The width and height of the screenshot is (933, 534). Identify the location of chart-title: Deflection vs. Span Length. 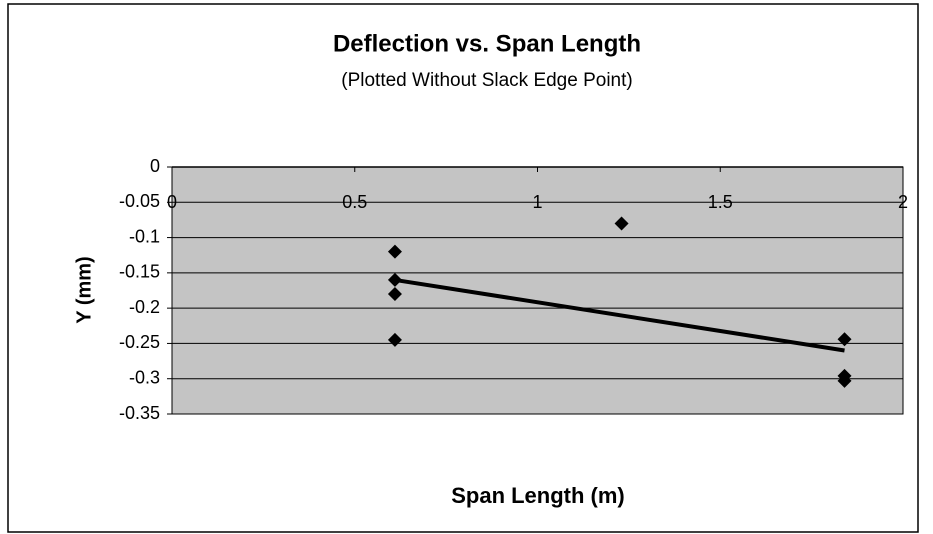
(487, 43).